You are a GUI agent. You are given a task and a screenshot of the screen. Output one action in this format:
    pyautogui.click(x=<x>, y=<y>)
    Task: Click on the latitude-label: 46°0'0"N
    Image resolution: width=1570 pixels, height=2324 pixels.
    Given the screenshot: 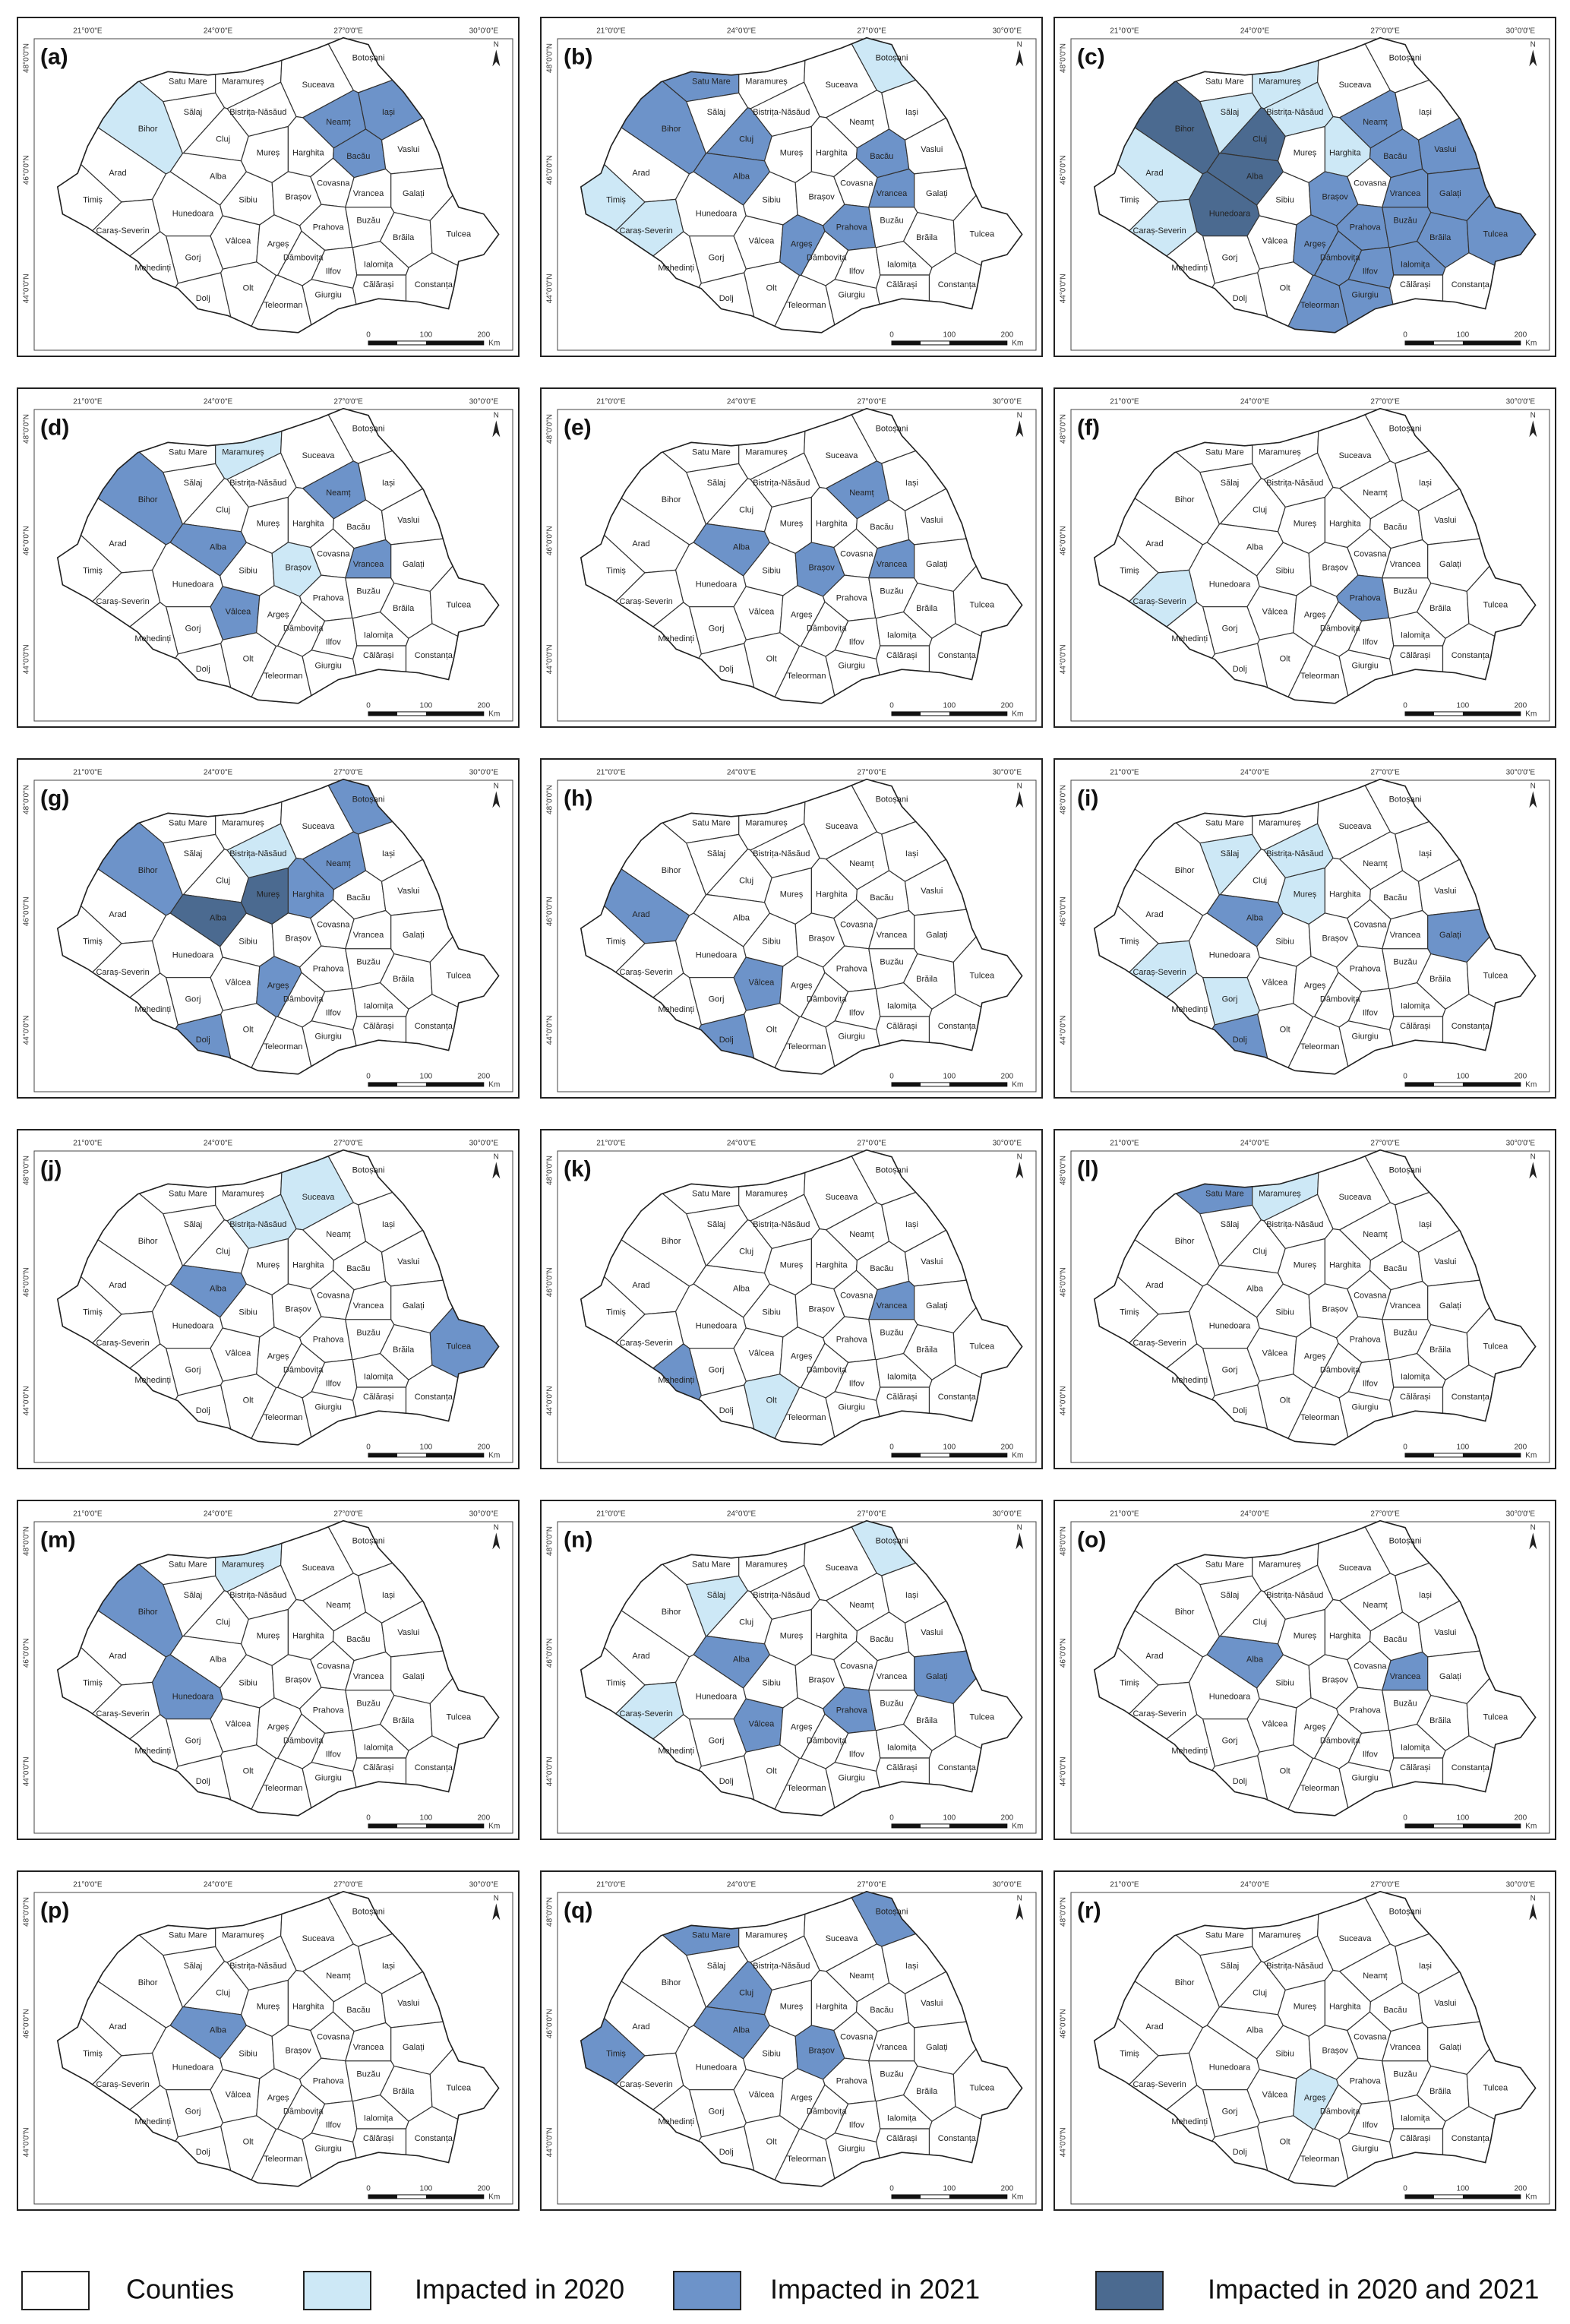 What is the action you would take?
    pyautogui.click(x=27, y=1282)
    